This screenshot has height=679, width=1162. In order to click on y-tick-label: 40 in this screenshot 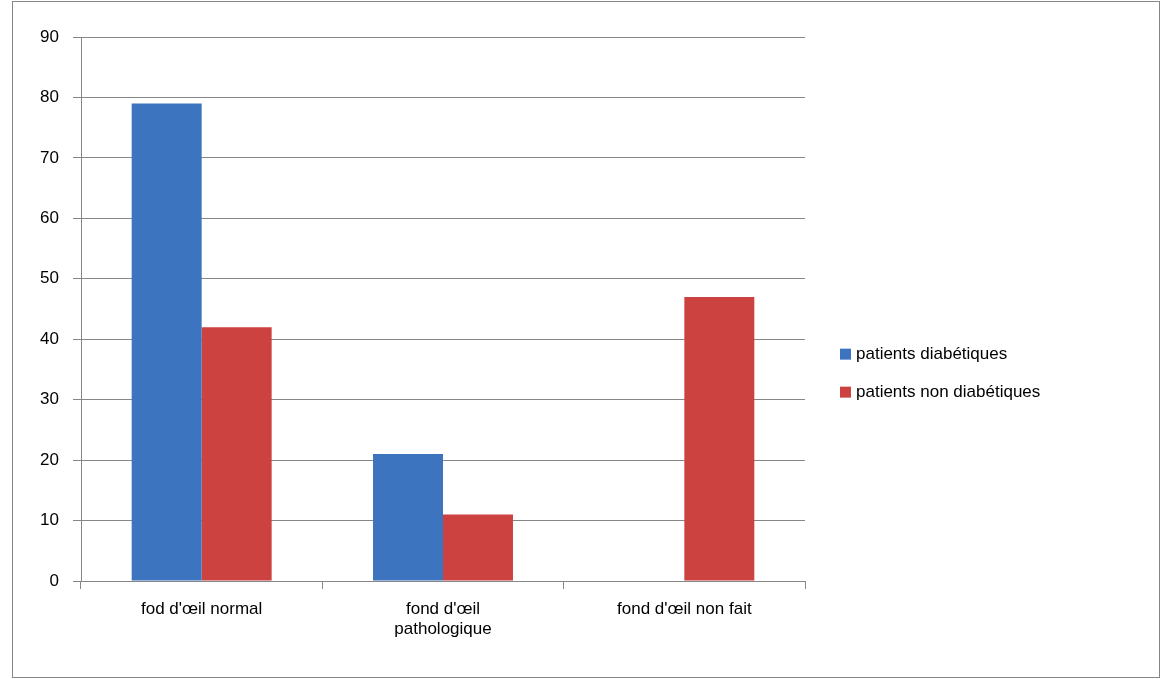, I will do `click(49, 338)`.